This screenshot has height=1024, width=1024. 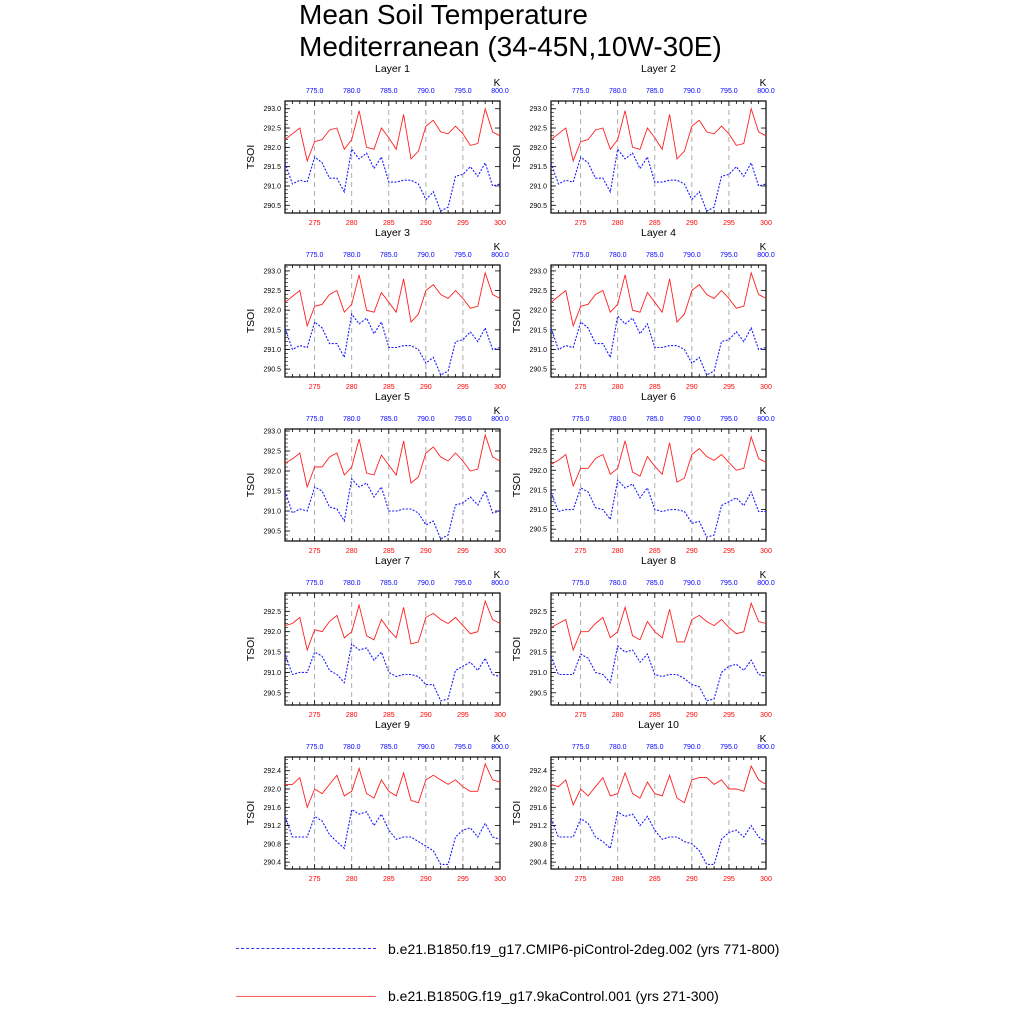 What do you see at coordinates (392, 397) in the screenshot?
I see `panel-title: Layer 5` at bounding box center [392, 397].